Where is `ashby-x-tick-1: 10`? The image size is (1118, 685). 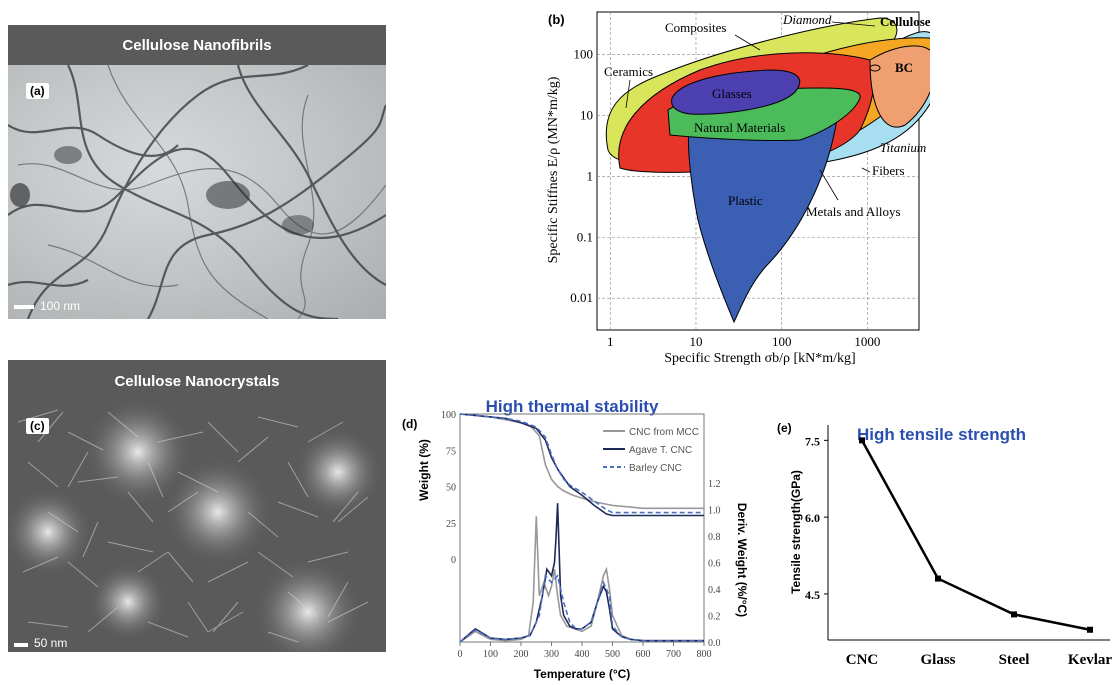 ashby-x-tick-1: 10 is located at coordinates (695, 341).